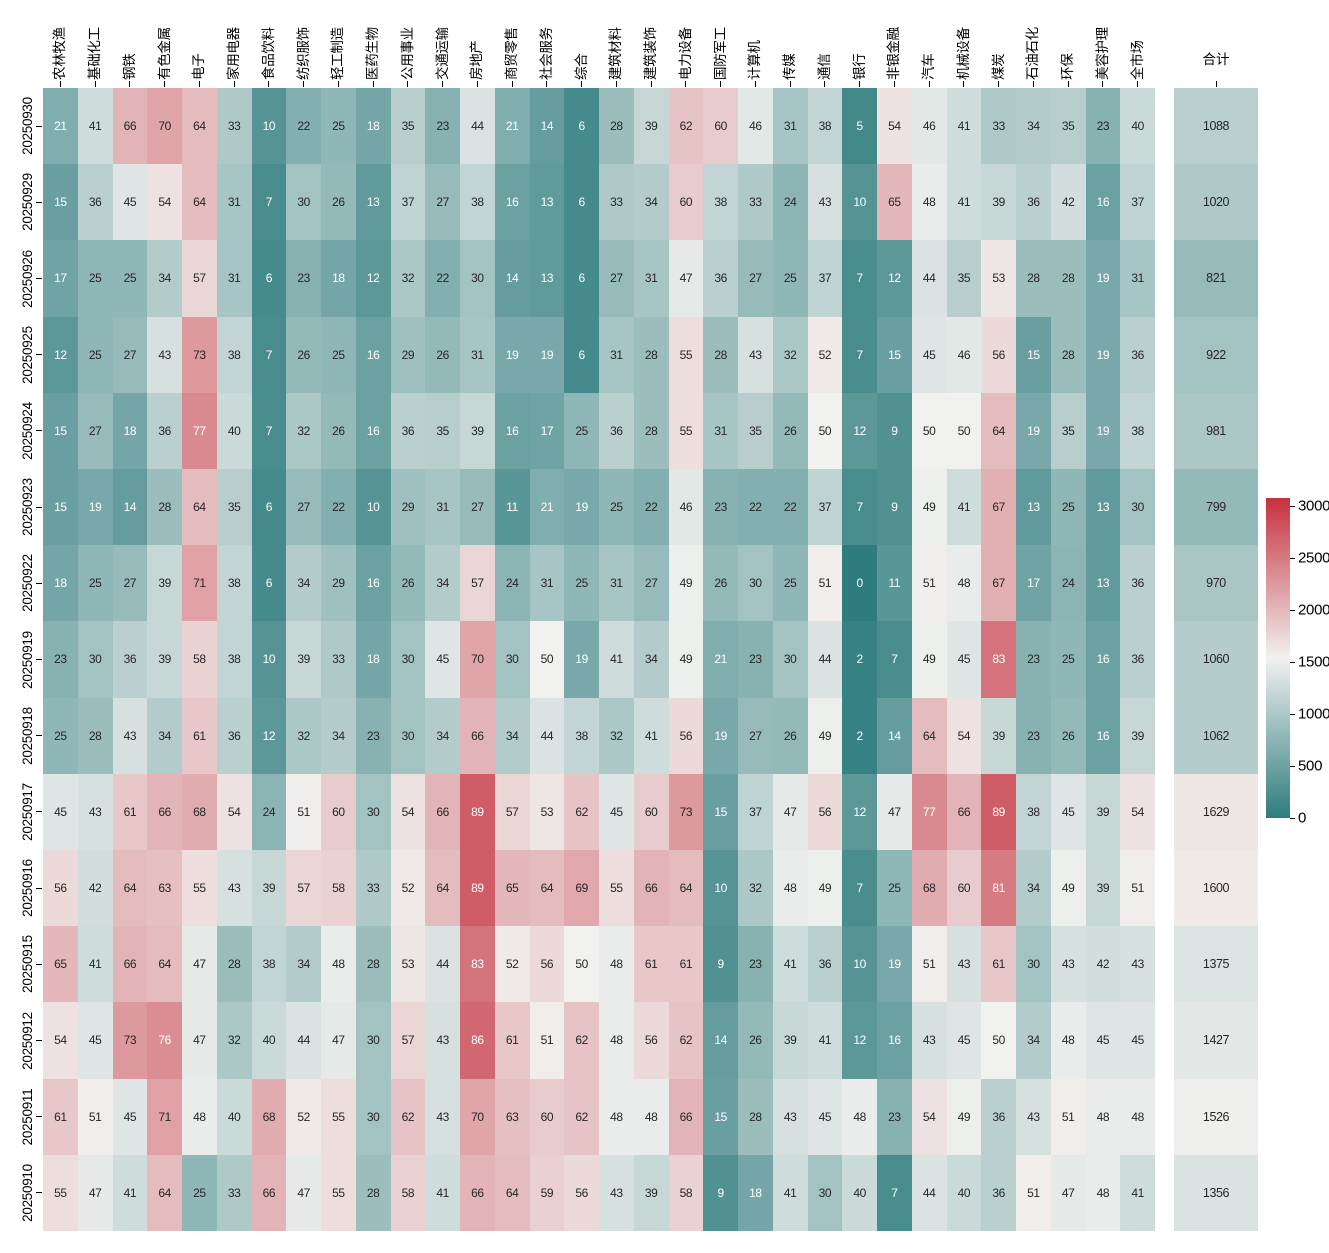 The image size is (1329, 1253). What do you see at coordinates (27, 659) in the screenshot?
I see `row-date-label: 20250919` at bounding box center [27, 659].